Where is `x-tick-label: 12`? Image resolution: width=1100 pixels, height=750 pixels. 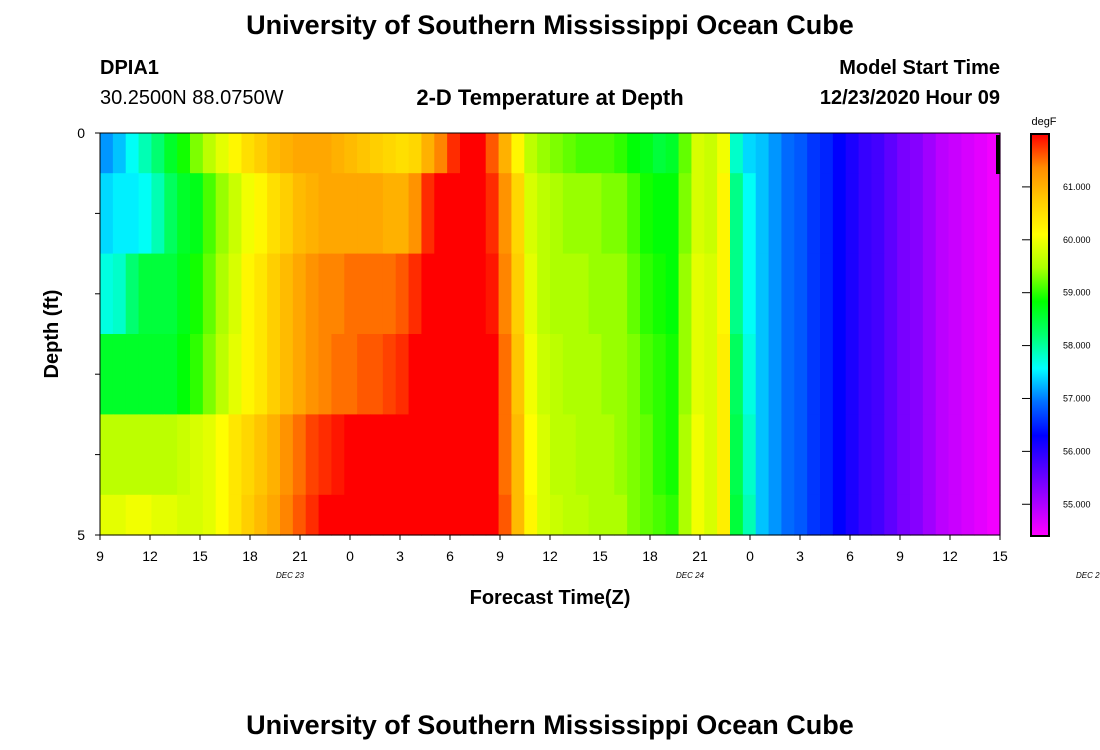
x-tick-label: 12 is located at coordinates (550, 556).